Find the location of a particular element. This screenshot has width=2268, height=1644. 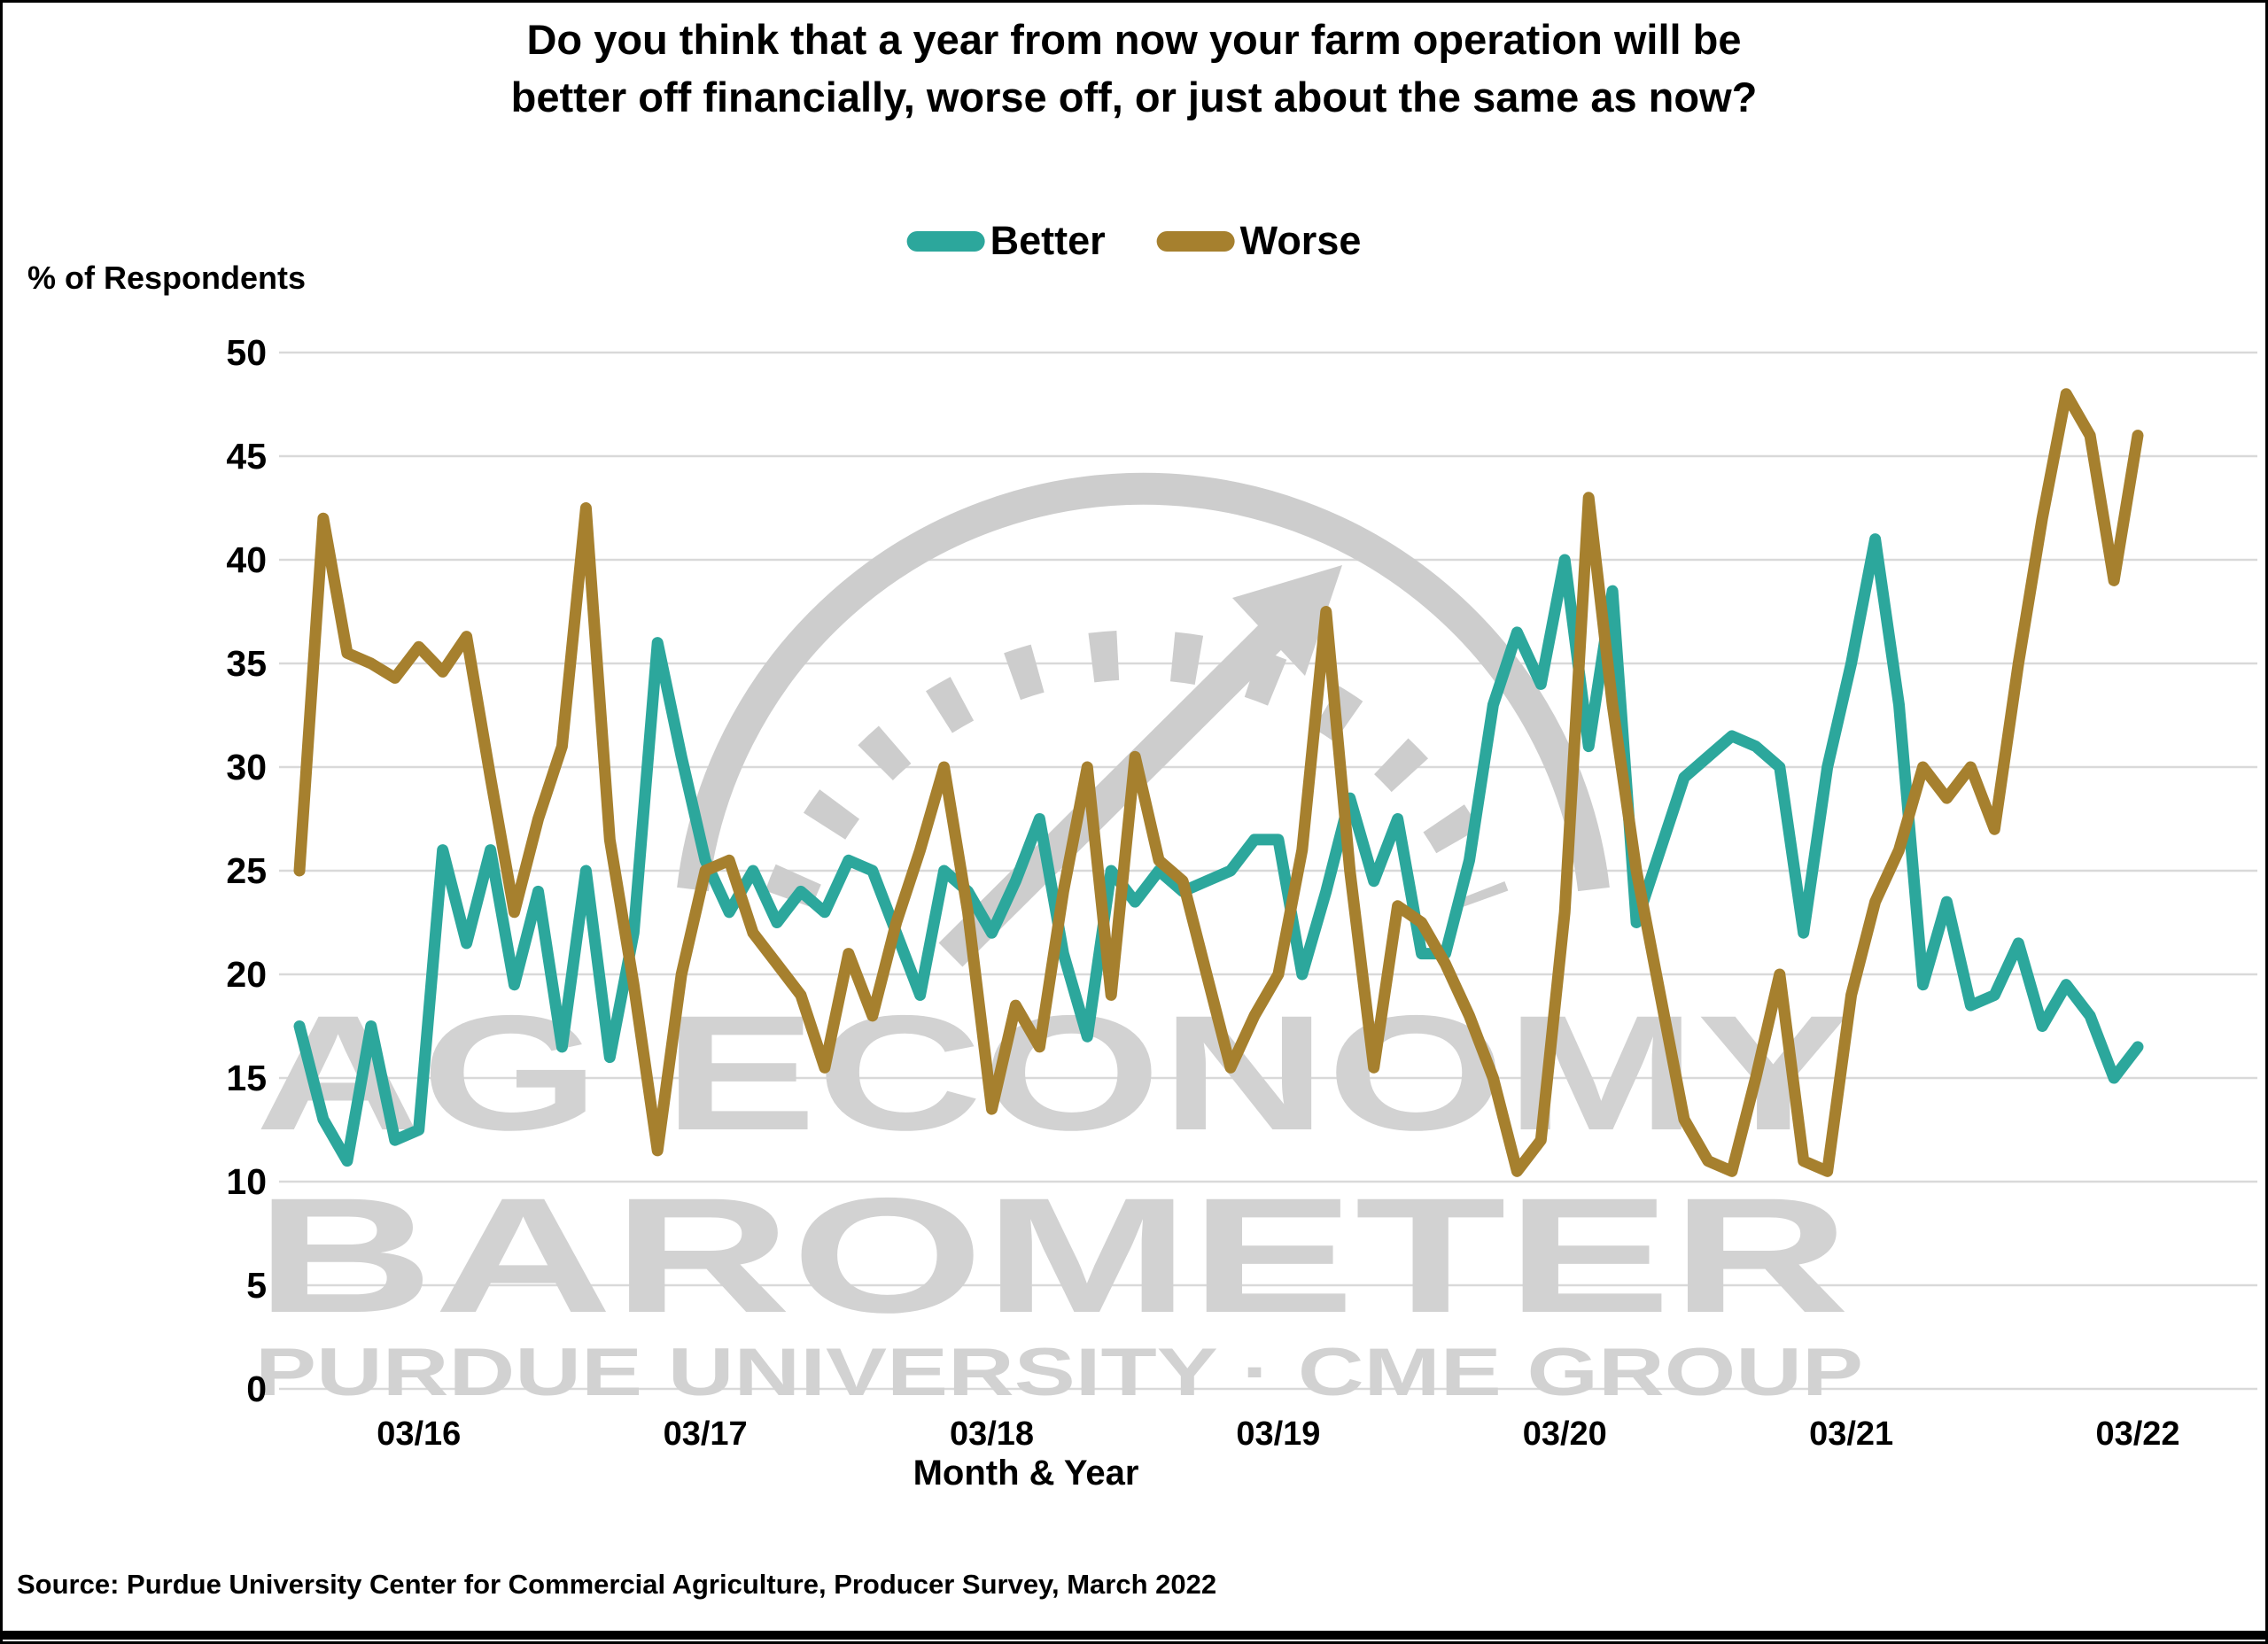

y-tick-label-35: 35 is located at coordinates (247, 663).